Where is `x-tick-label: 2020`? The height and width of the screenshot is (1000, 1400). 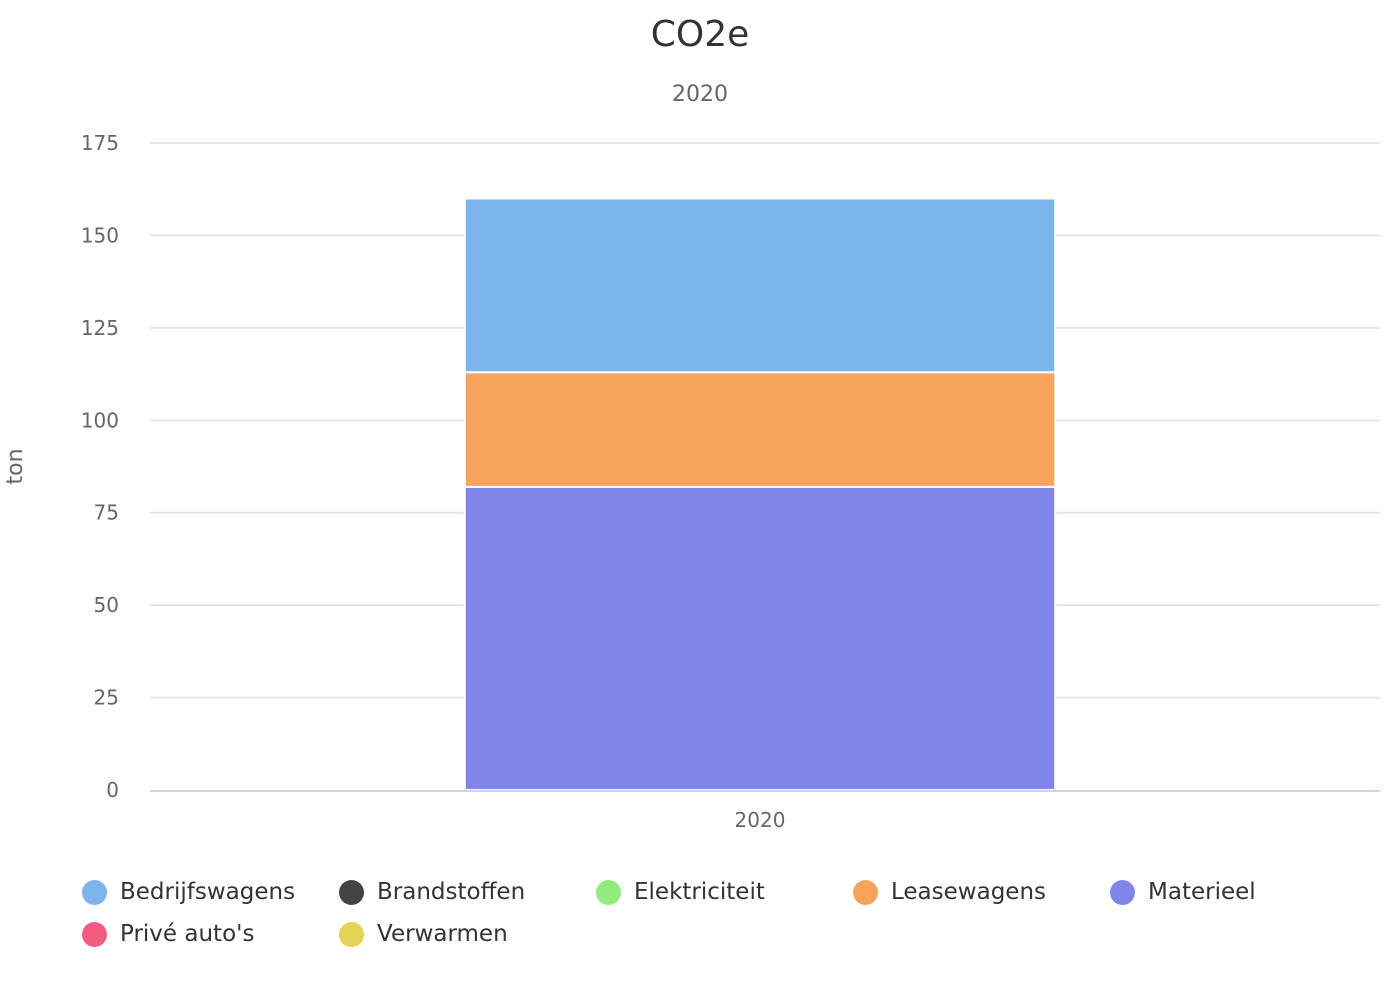
x-tick-label: 2020 is located at coordinates (760, 820).